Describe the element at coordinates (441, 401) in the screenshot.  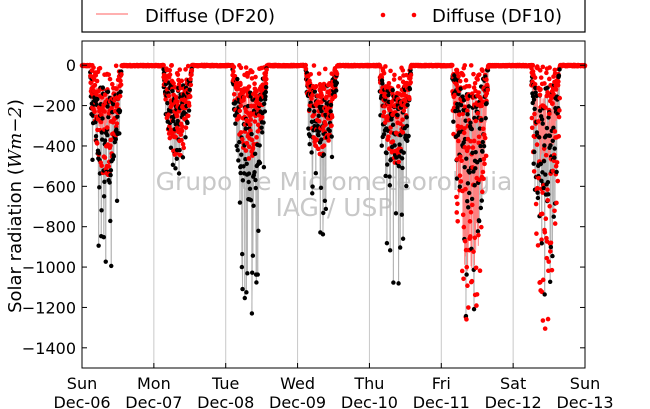
I see `x-tick-label-date: Dec-11` at that location.